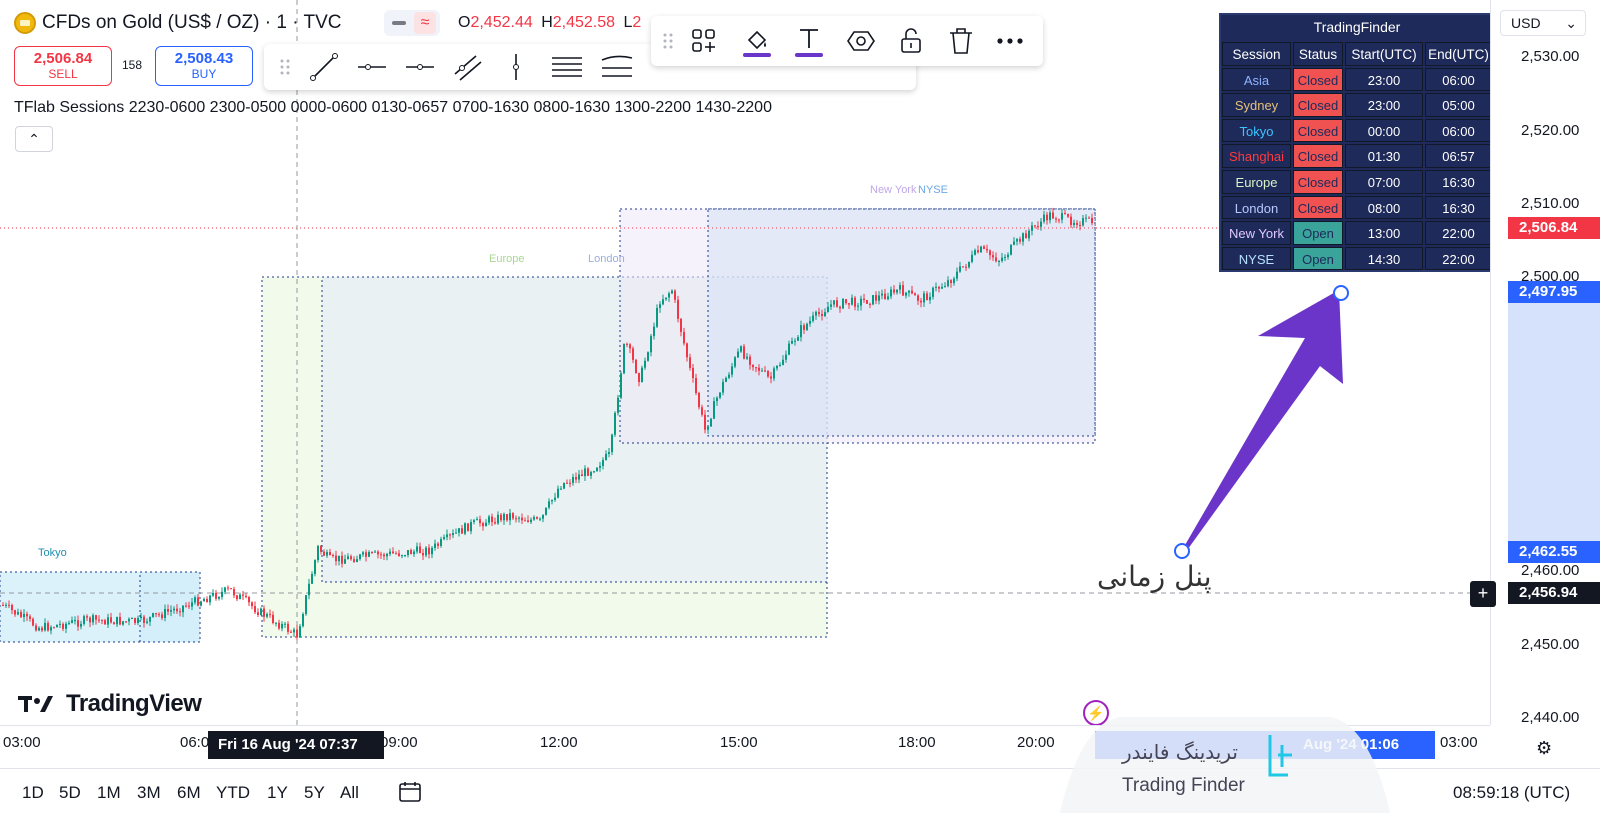 The image size is (1600, 813). Describe the element at coordinates (425, 23) in the screenshot. I see `wave-icon: ≈` at that location.